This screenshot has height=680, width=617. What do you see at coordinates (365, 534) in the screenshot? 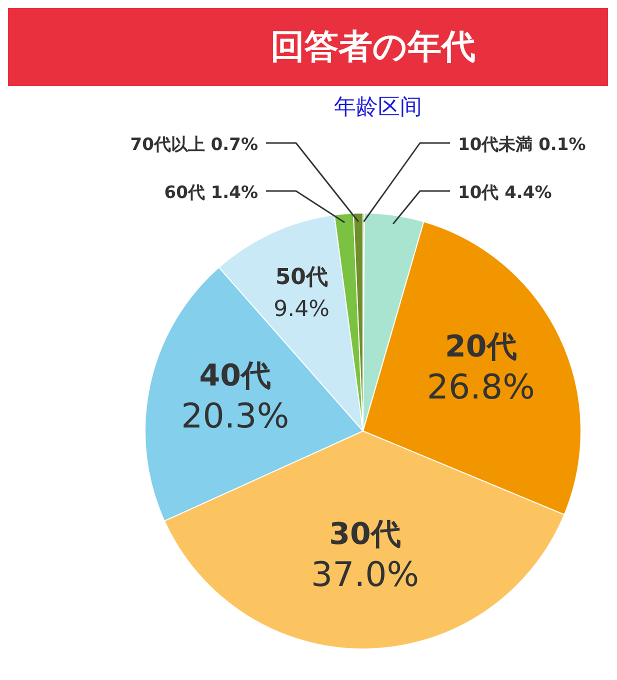
I see `slice-label: 30代` at bounding box center [365, 534].